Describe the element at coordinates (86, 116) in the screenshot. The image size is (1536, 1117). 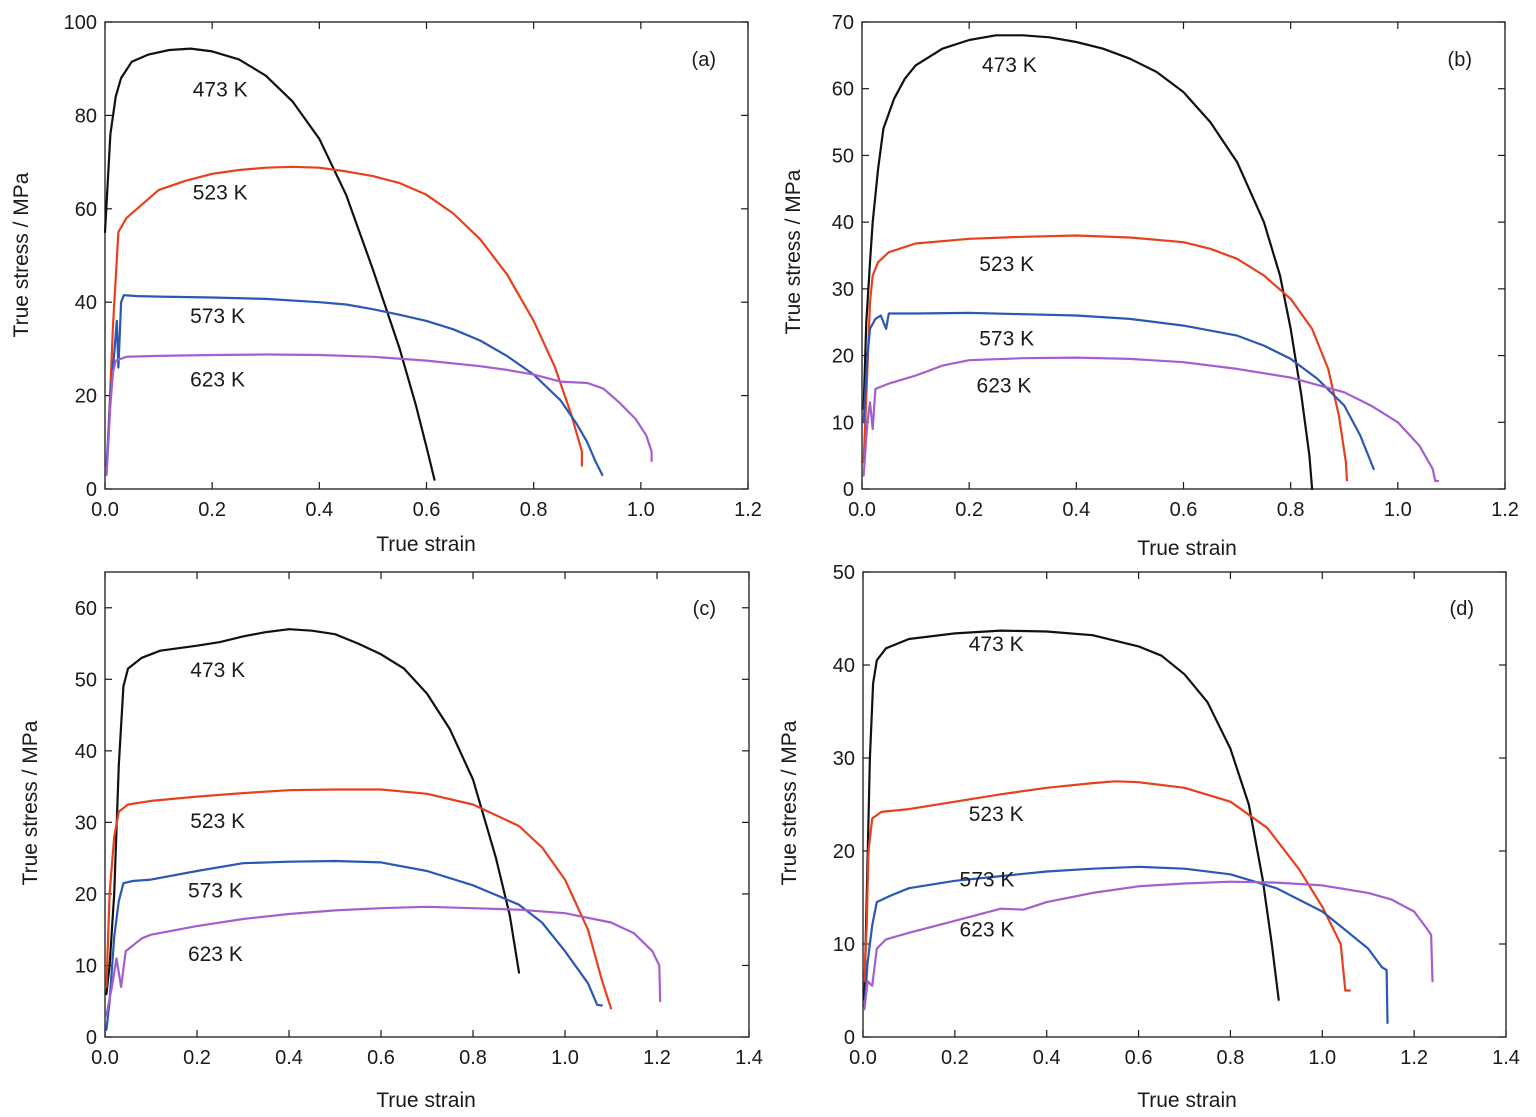
I see `y-tick-label: 80` at that location.